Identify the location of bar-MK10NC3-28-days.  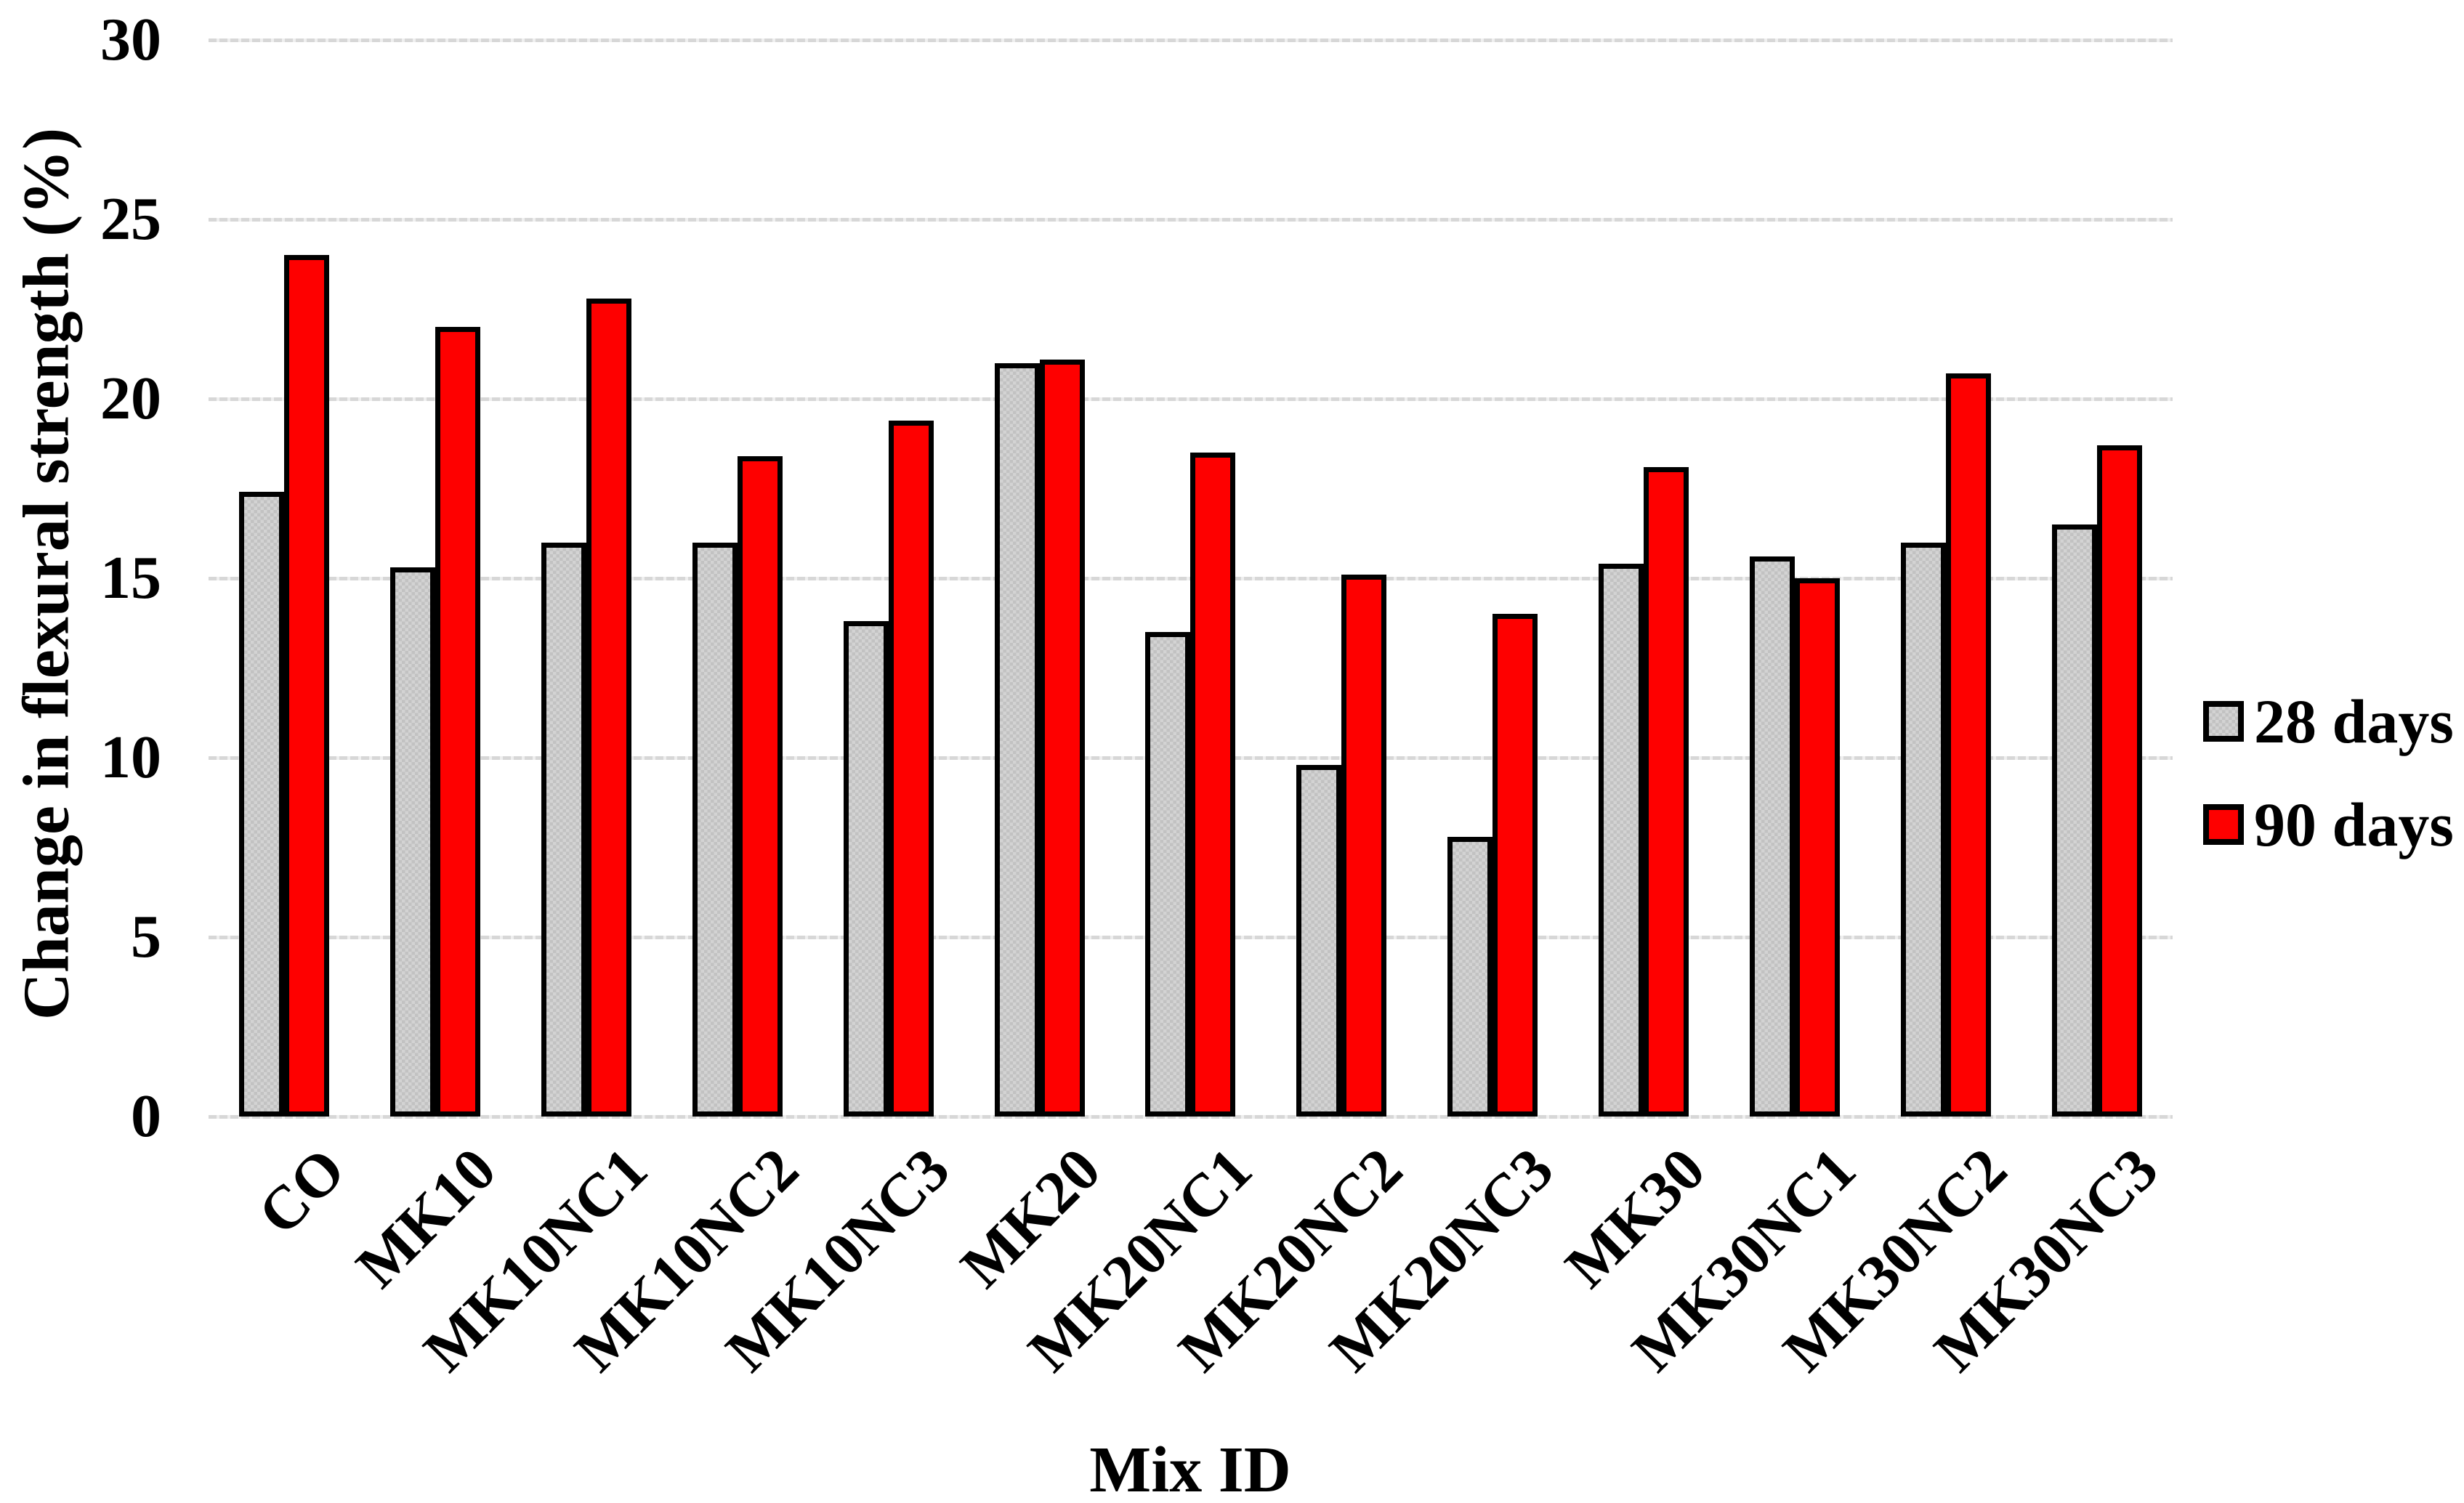
(866, 869).